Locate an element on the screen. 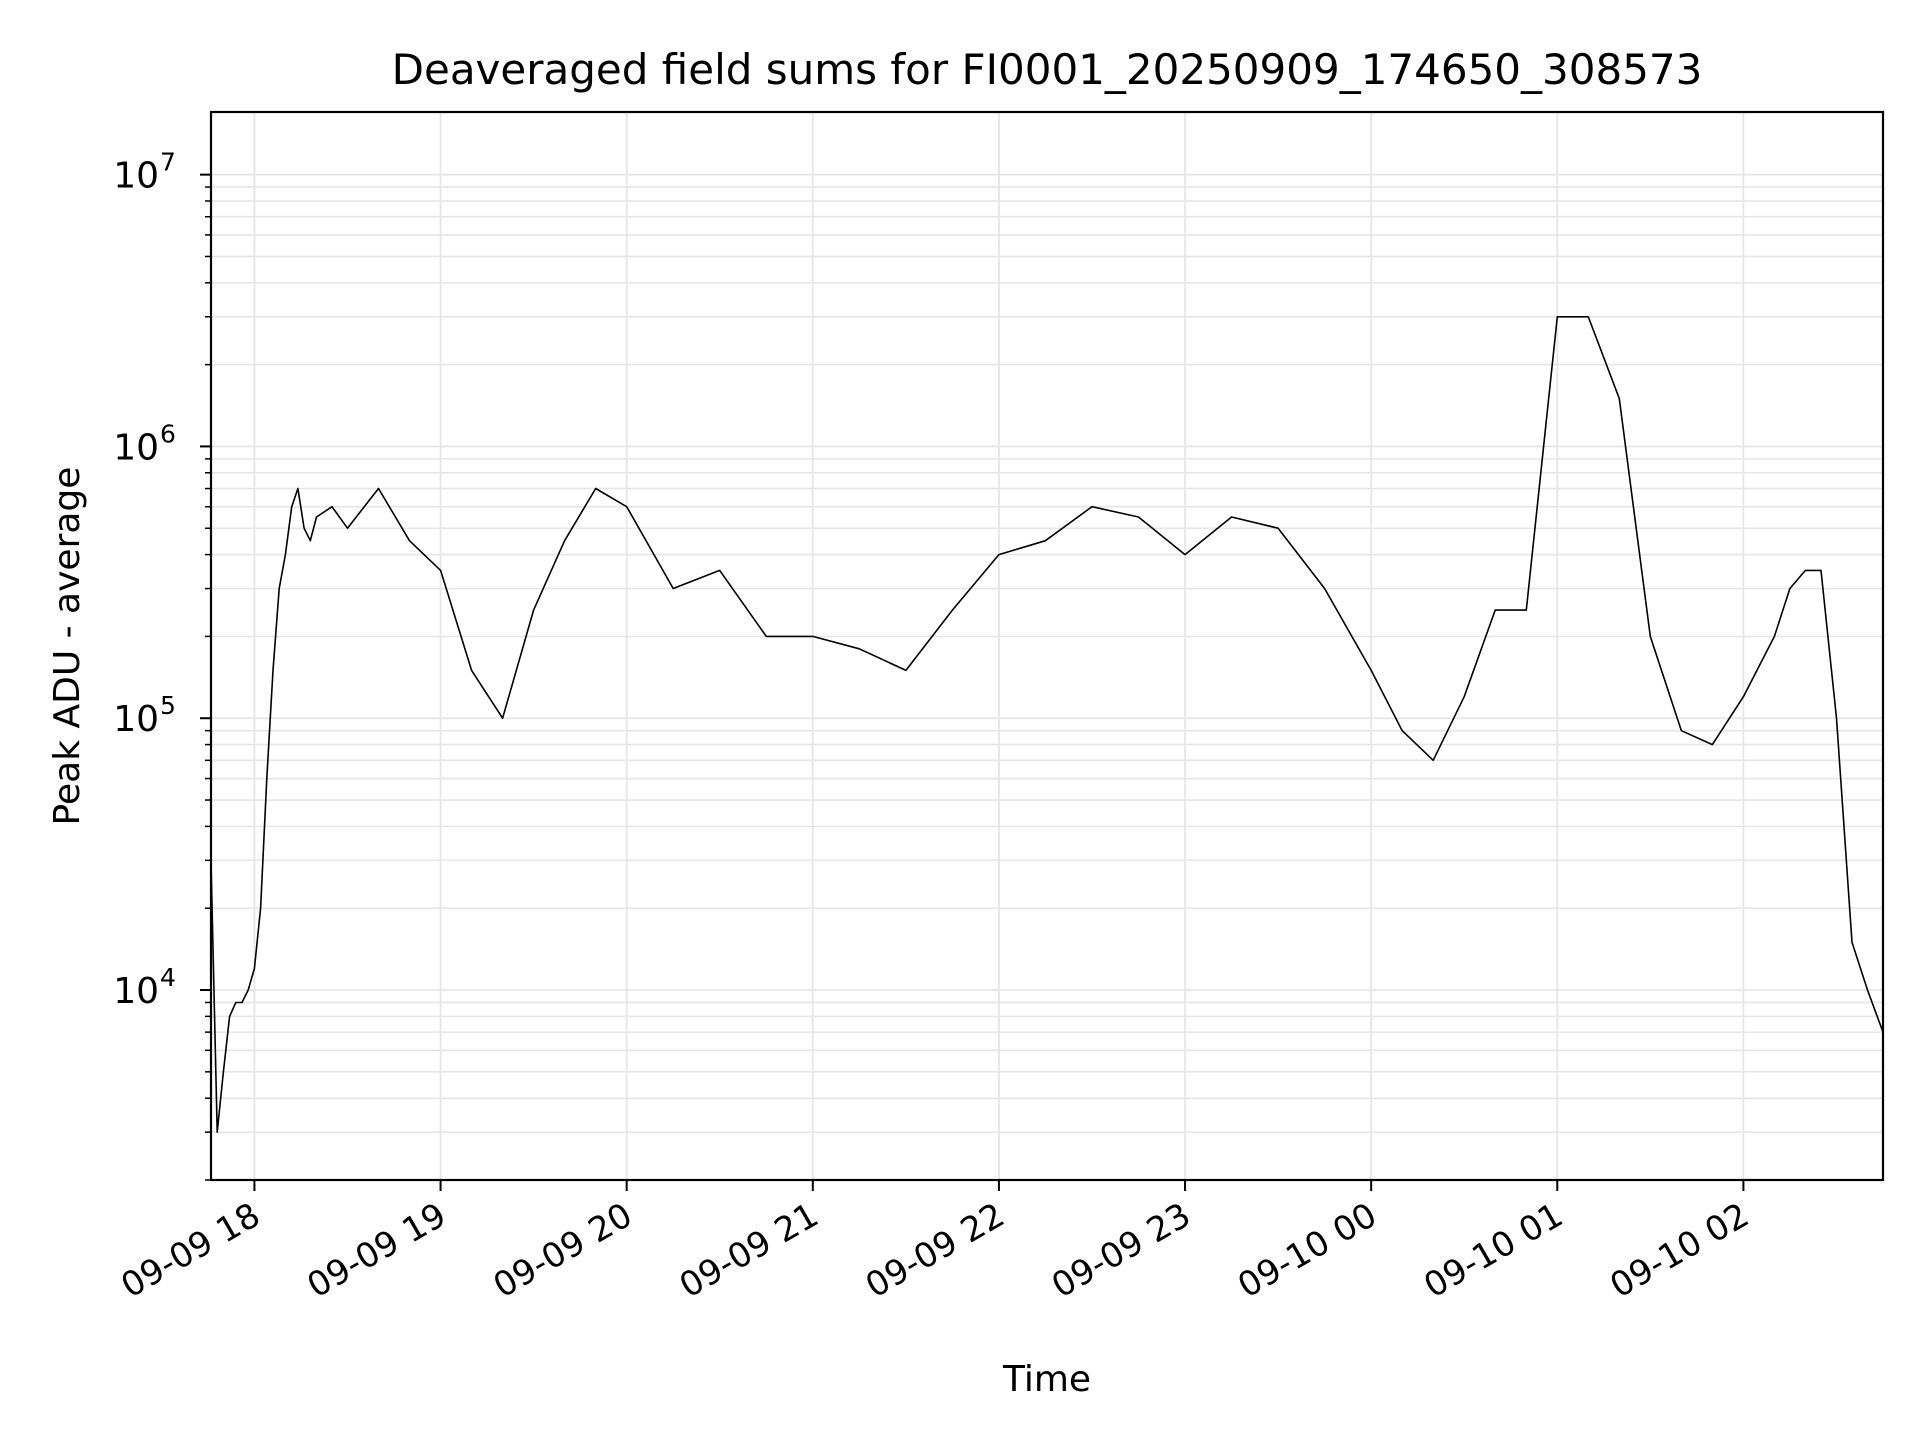 This screenshot has height=1440, width=1920. y-tick-exponent: 7 is located at coordinates (168, 162).